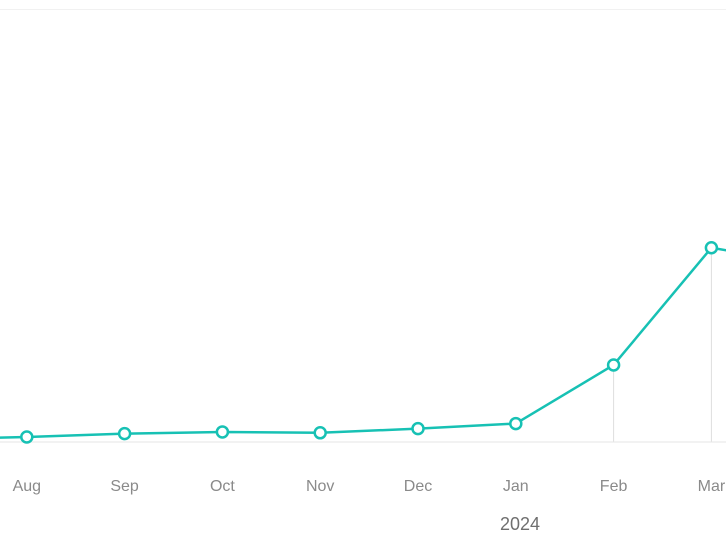  Describe the element at coordinates (369, 486) in the screenshot. I see `x-axis-ticks: Aug Sep Oct Nov Dec Jan Feb Mar` at that location.